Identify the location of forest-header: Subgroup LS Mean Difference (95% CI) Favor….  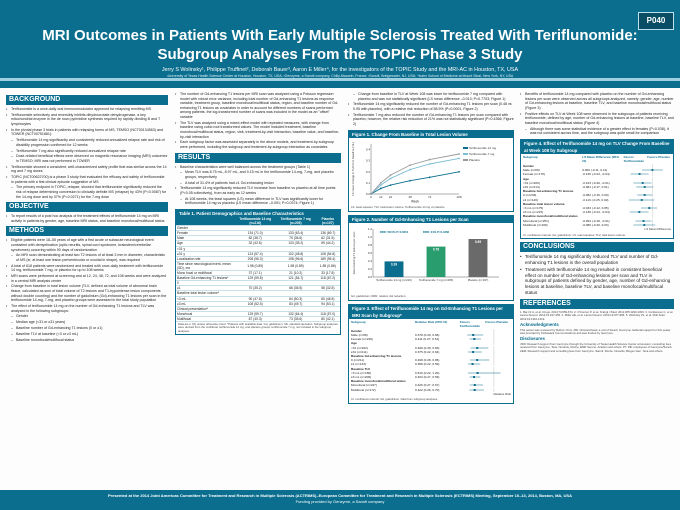
(597, 159).